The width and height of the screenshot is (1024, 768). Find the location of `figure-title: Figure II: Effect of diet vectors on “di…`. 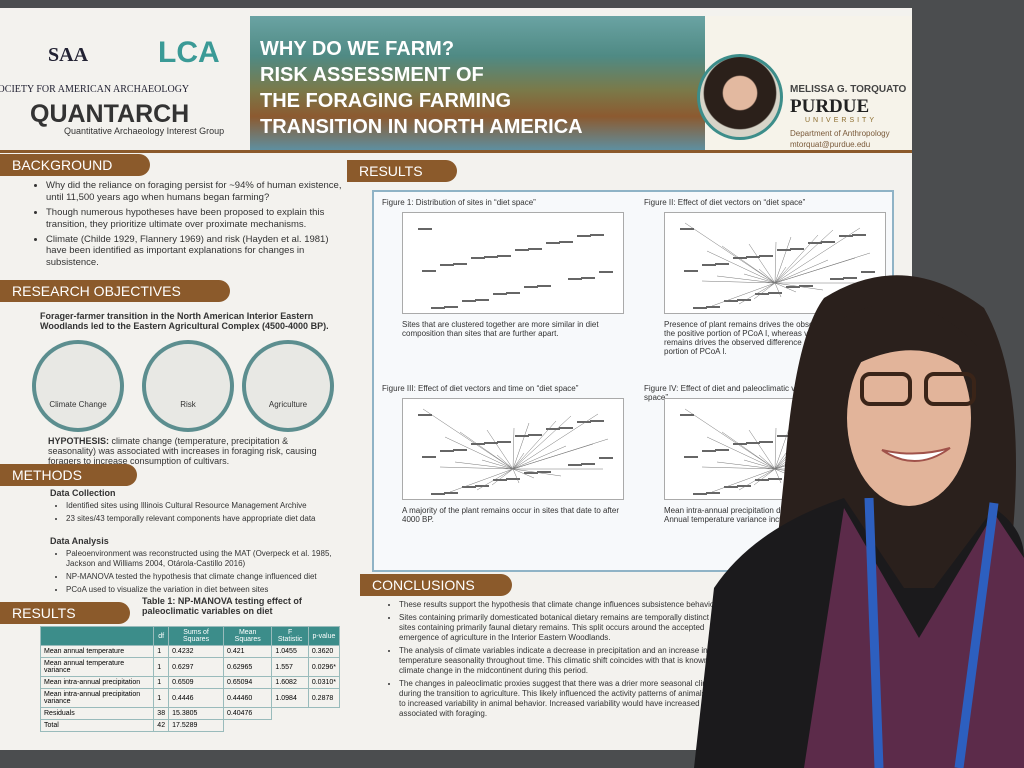

figure-title: Figure II: Effect of diet vectors on “di… is located at coordinates (725, 202).